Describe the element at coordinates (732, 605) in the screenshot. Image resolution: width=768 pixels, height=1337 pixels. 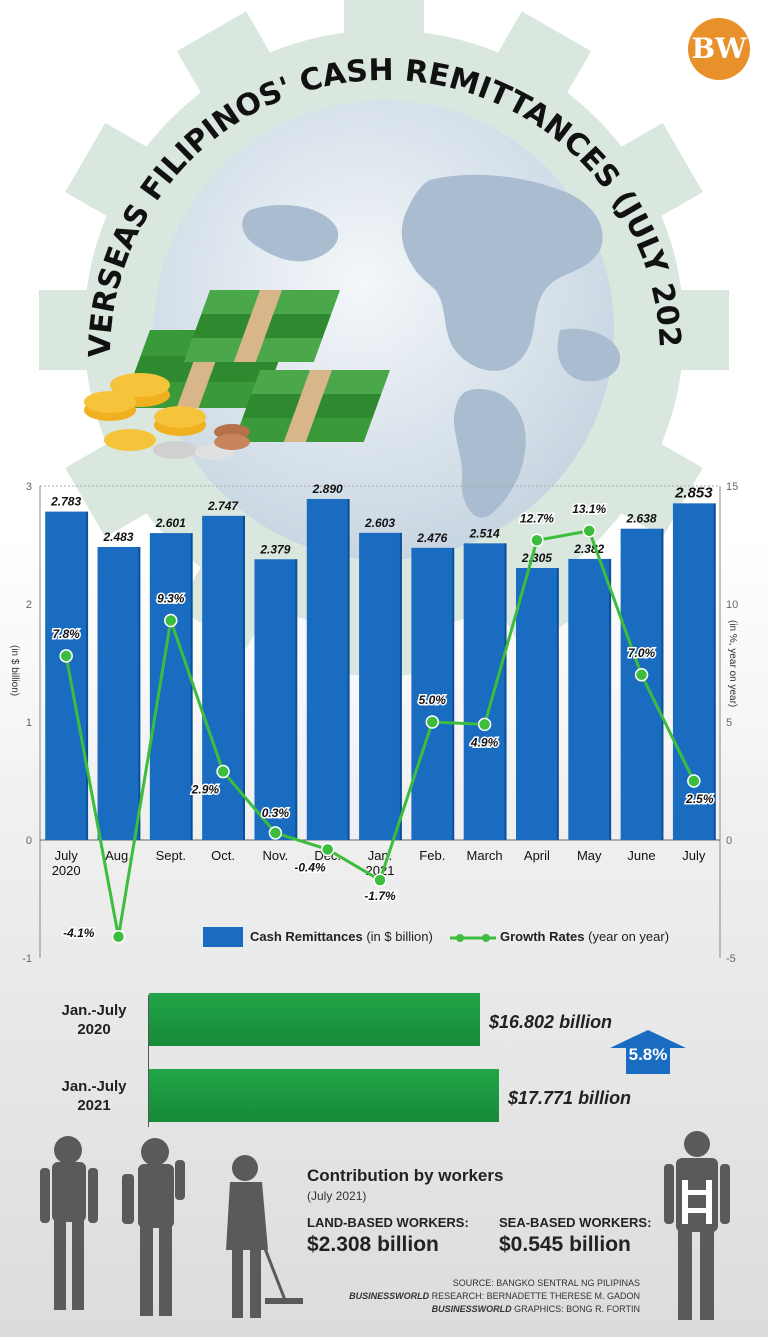
I see `y-tick-right: 10` at that location.